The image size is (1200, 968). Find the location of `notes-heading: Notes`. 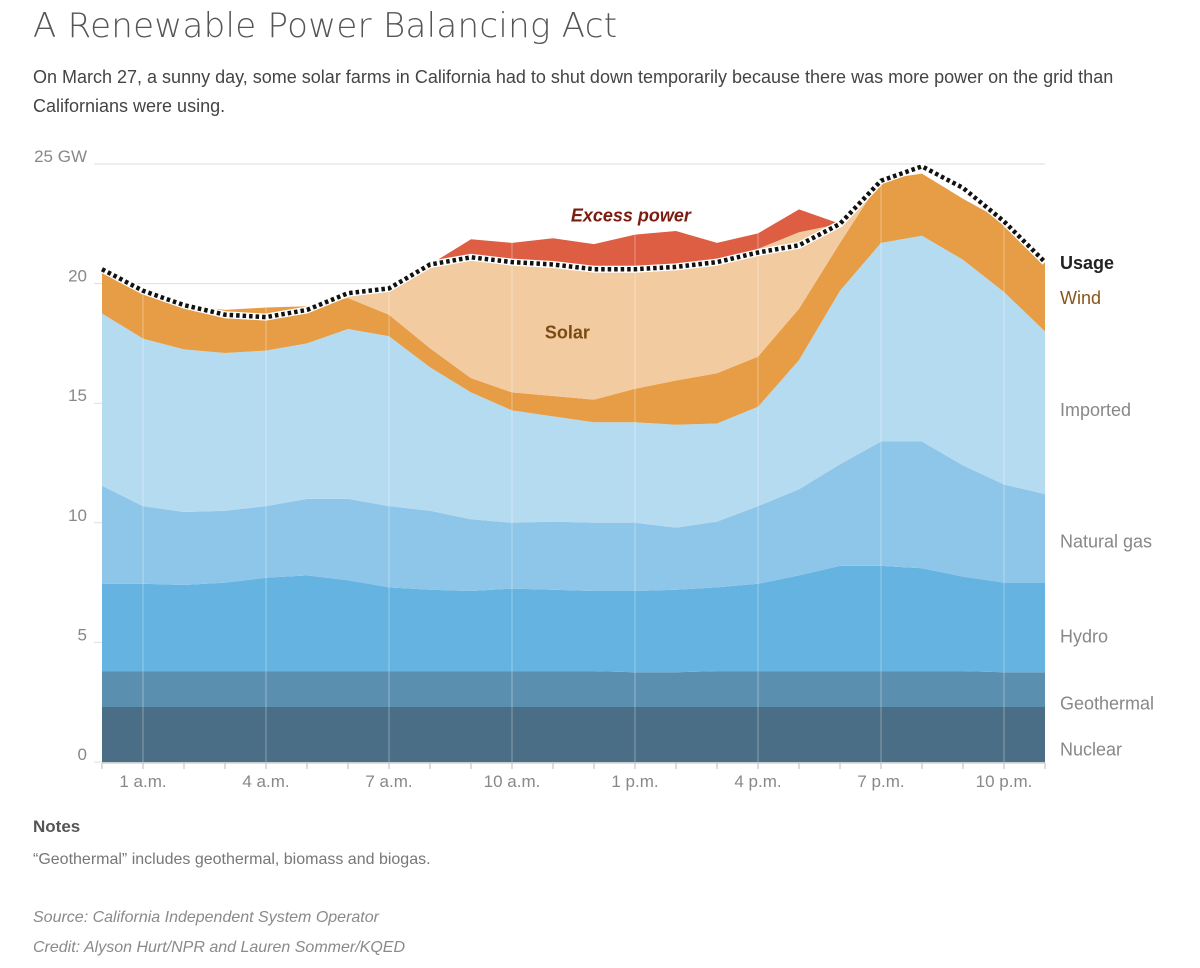

notes-heading: Notes is located at coordinates (57, 826).